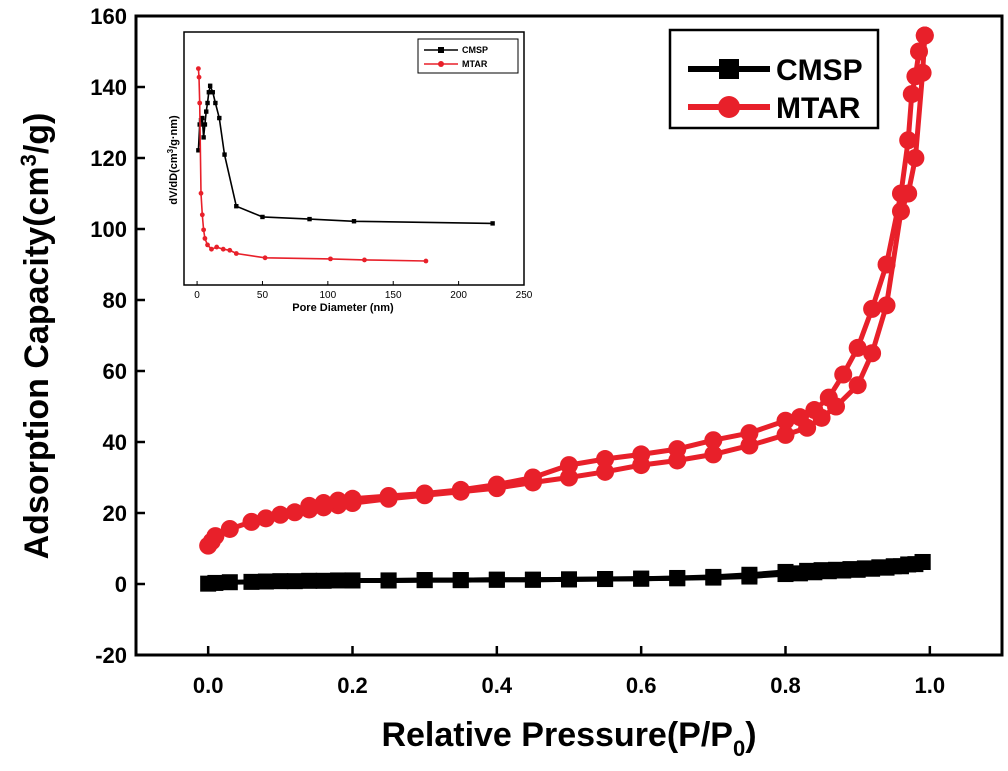  What do you see at coordinates (173, 160) in the screenshot?
I see `inset-y-axis-title: dV/dD(cm3/g·nm)` at bounding box center [173, 160].